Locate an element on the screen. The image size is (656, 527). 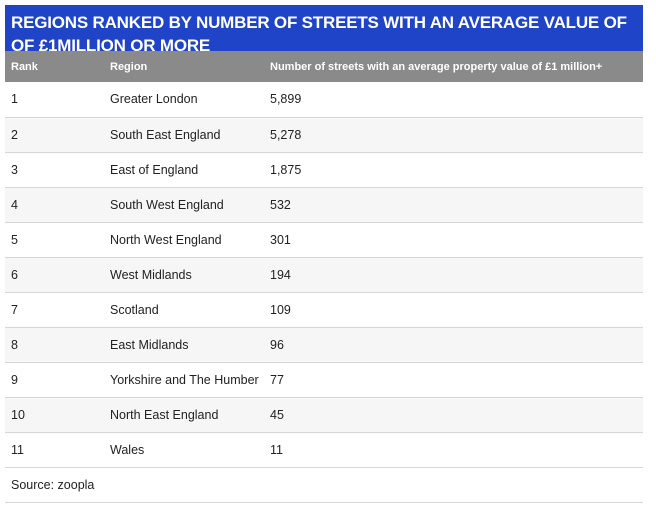
region-cell: Scotland is located at coordinates (184, 310).